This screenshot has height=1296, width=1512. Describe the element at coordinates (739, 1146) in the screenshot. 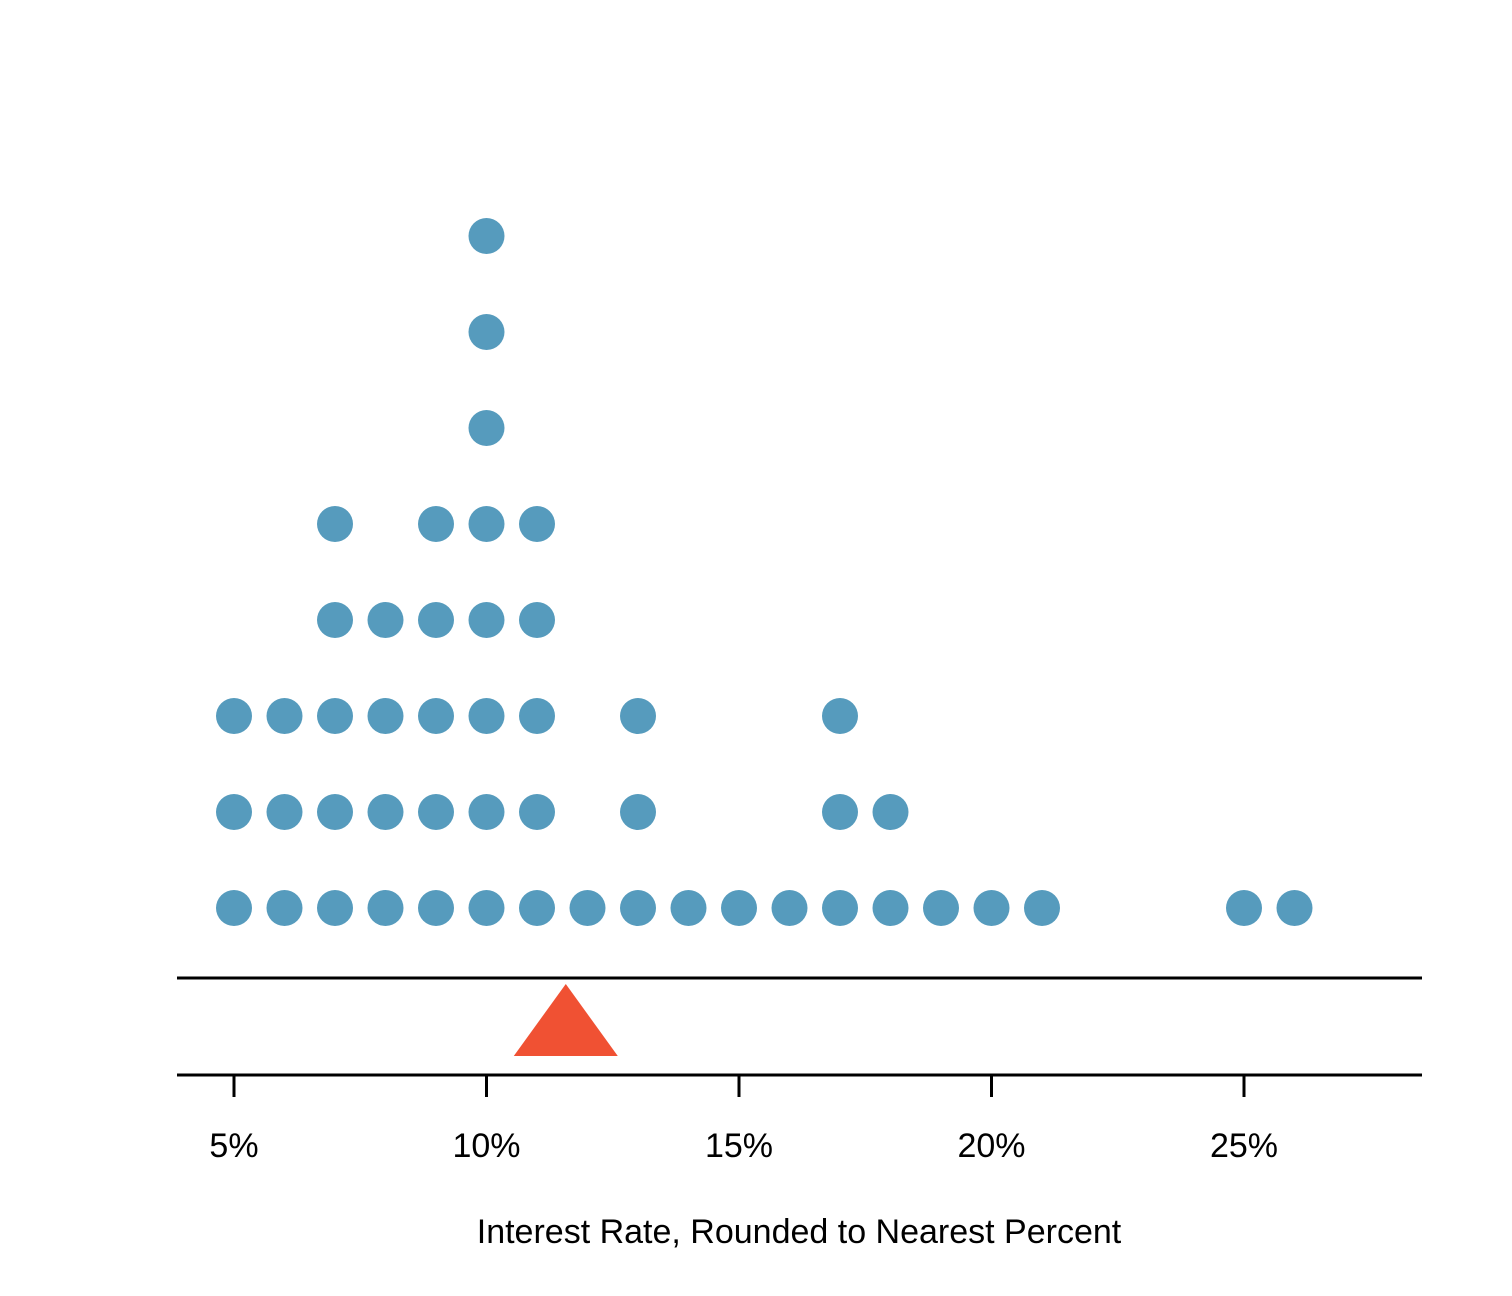

I see `x-tick-label: 15%` at that location.